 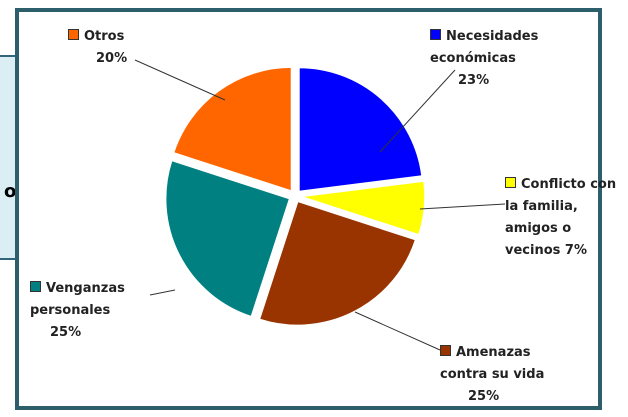 I want to click on slice-name: Venganzas personales, so click(x=77, y=299).